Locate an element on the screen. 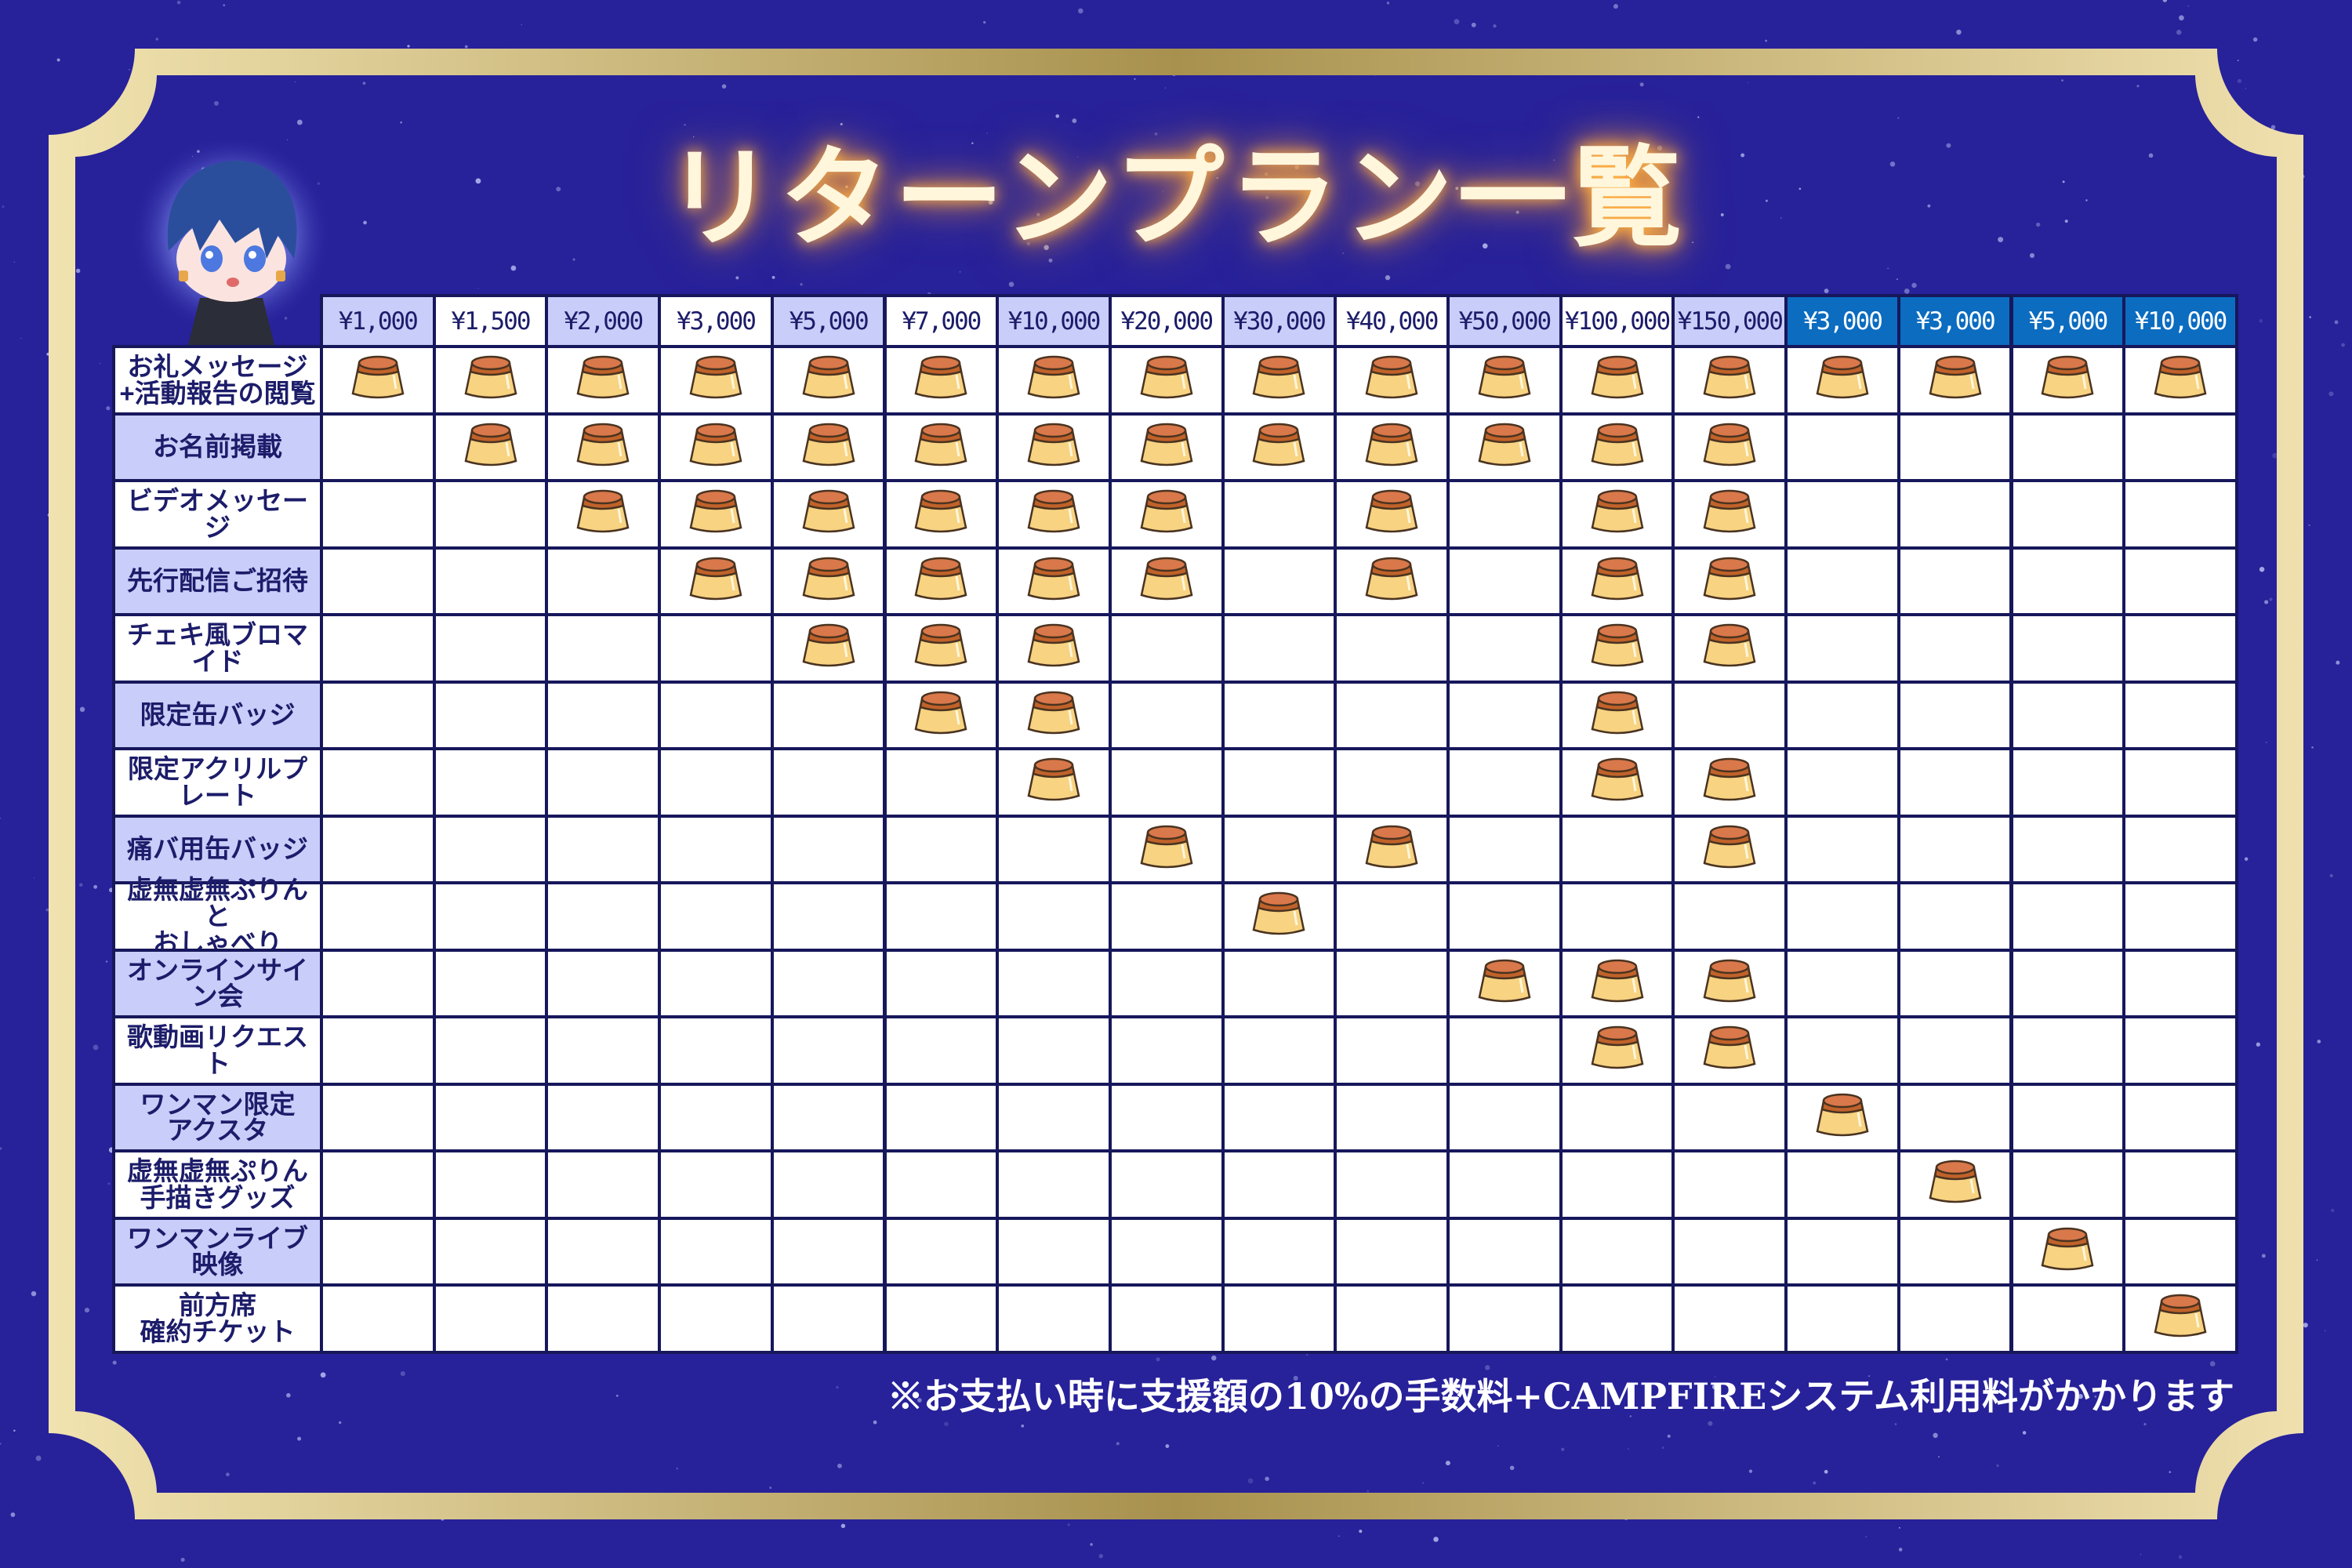 Image resolution: width=2352 pixels, height=1568 pixels. column-header-price: ¥1,500 is located at coordinates (491, 321).